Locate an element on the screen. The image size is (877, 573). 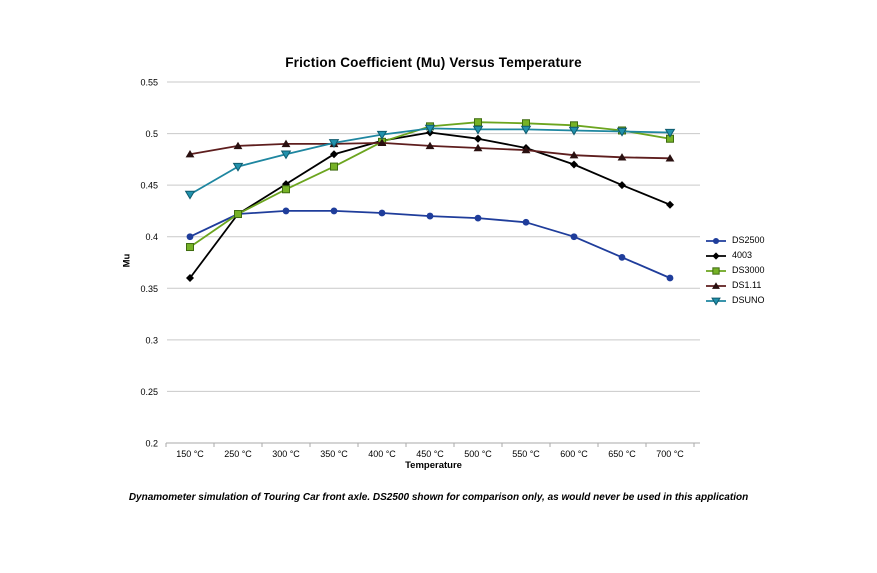
y-tick-label: 0.2 is located at coordinates (151, 444).